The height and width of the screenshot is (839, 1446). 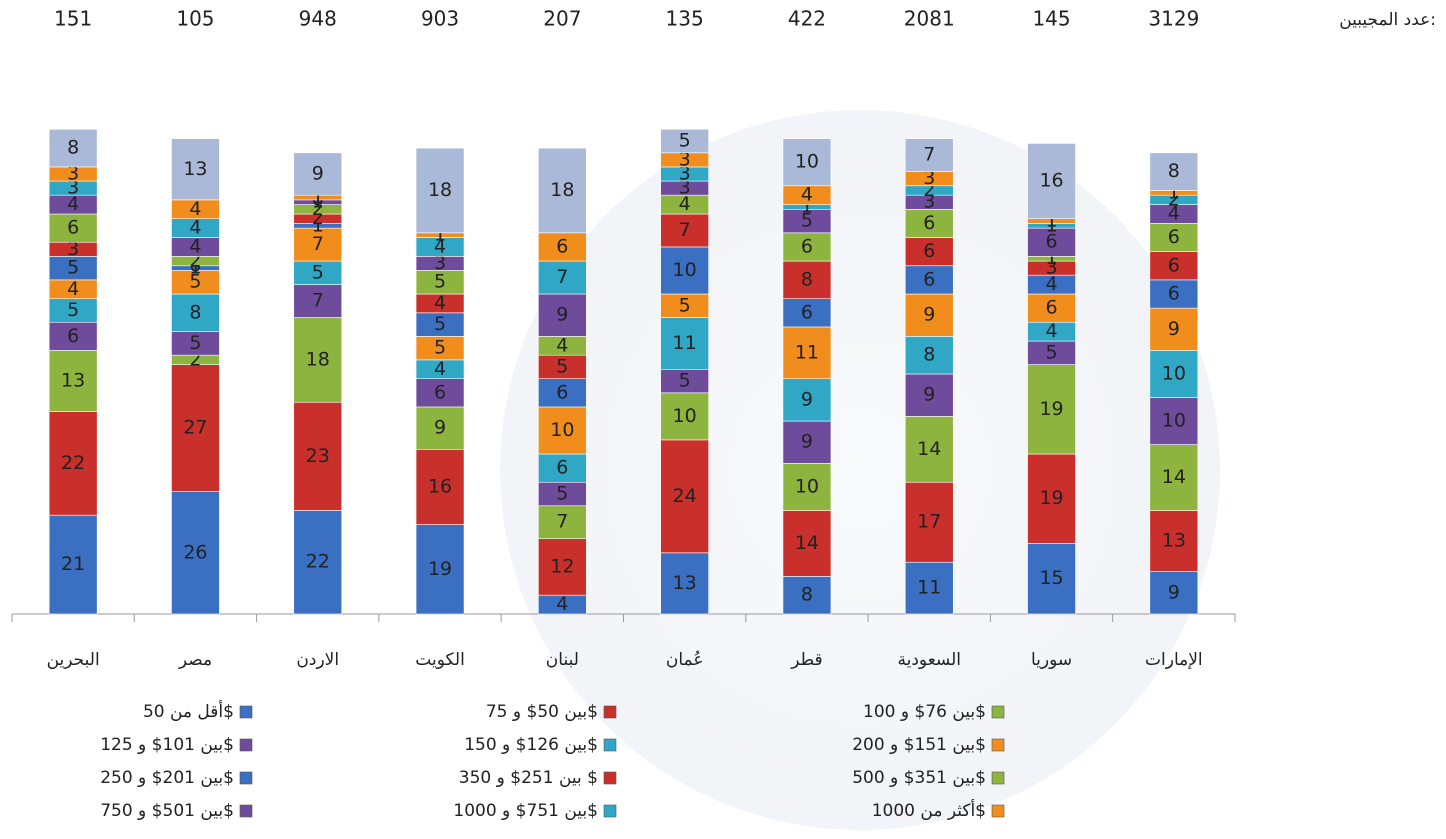 I want to click on x-tick-label: مصر, so click(x=195, y=660).